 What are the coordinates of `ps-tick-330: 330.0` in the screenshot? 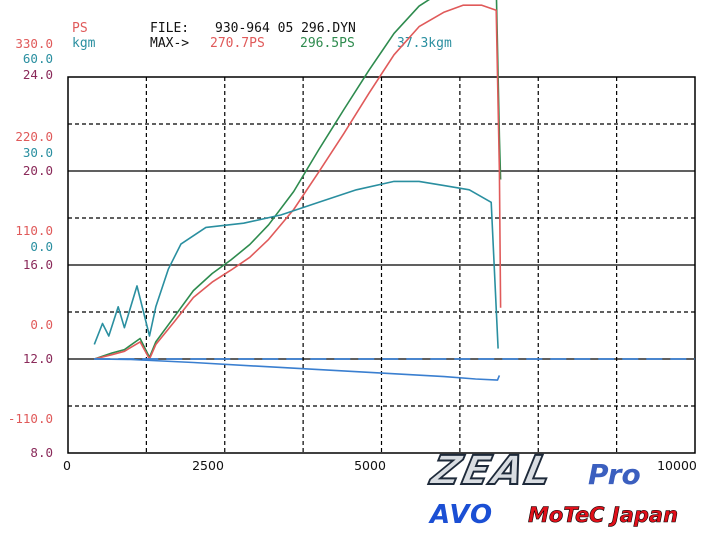 It's located at (34, 43).